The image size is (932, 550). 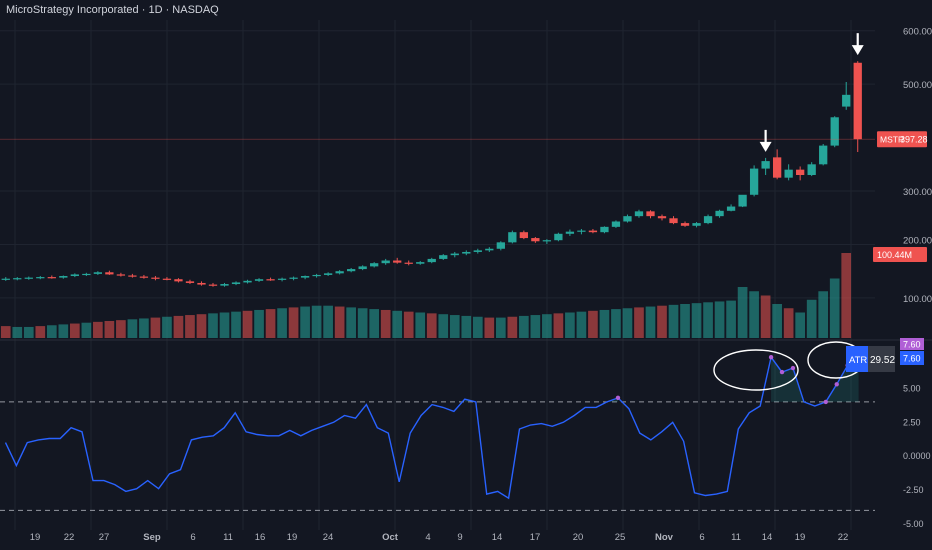 I want to click on price-tick-label: 300.00, so click(x=917, y=192).